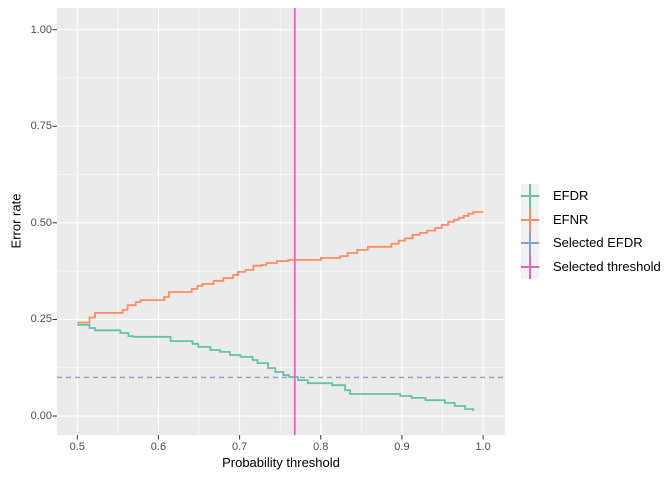 Image resolution: width=672 pixels, height=480 pixels. I want to click on x-tick-label-4: 0.9, so click(402, 447).